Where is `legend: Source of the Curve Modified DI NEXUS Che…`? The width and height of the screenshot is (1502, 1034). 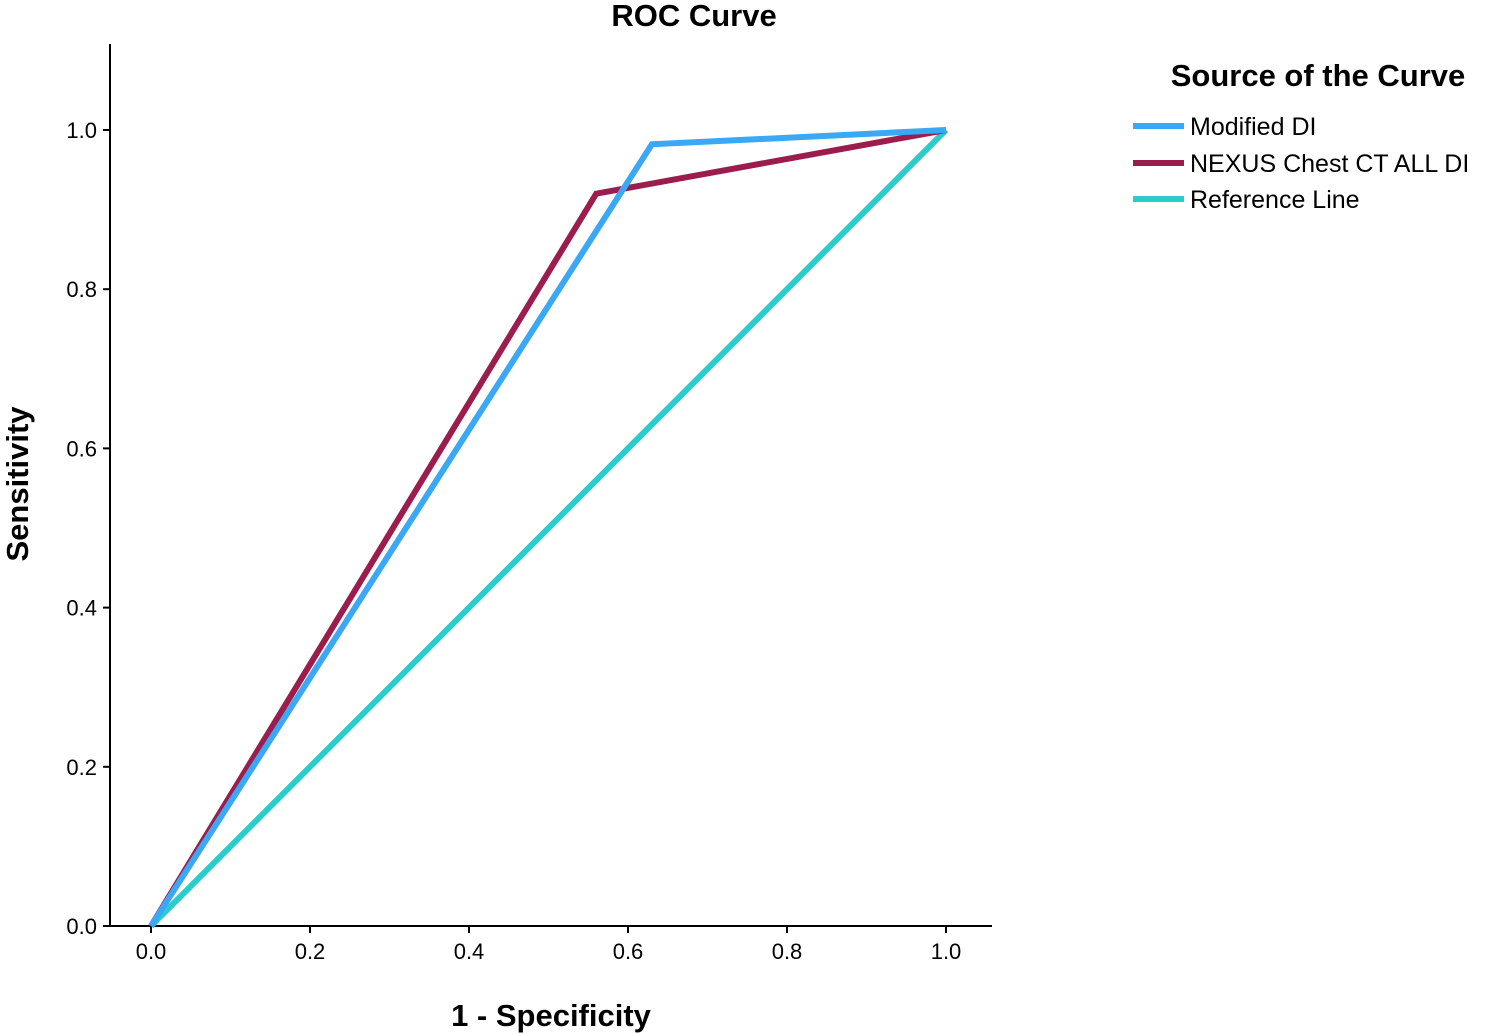
legend: Source of the Curve Modified DI NEXUS Che… is located at coordinates (1301, 136).